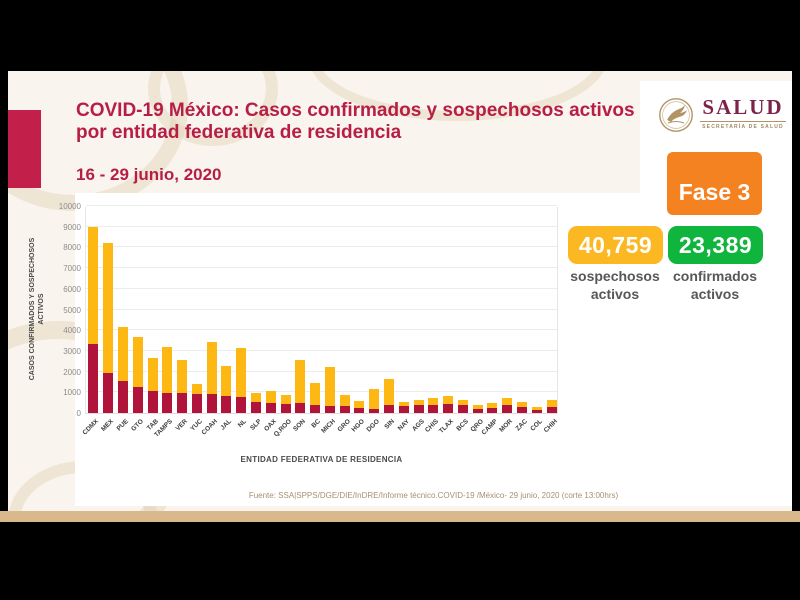 The width and height of the screenshot is (800, 600). Describe the element at coordinates (315, 398) in the screenshot. I see `bar-bc` at that location.